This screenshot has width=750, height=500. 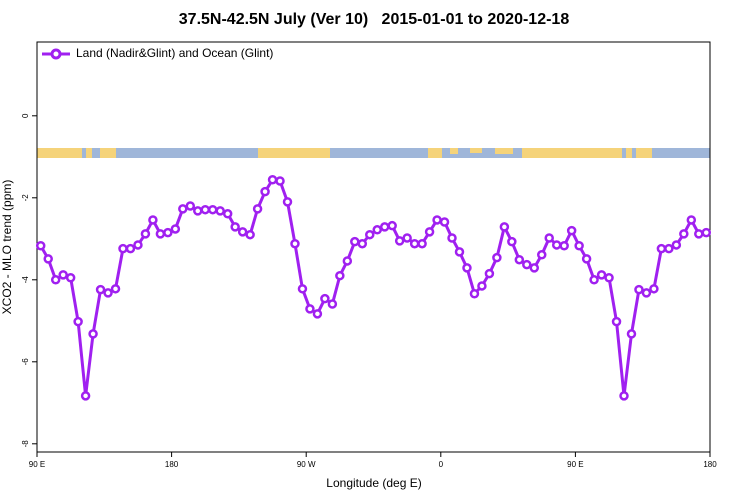 What do you see at coordinates (25, 444) in the screenshot?
I see `y-tick-label: -8` at bounding box center [25, 444].